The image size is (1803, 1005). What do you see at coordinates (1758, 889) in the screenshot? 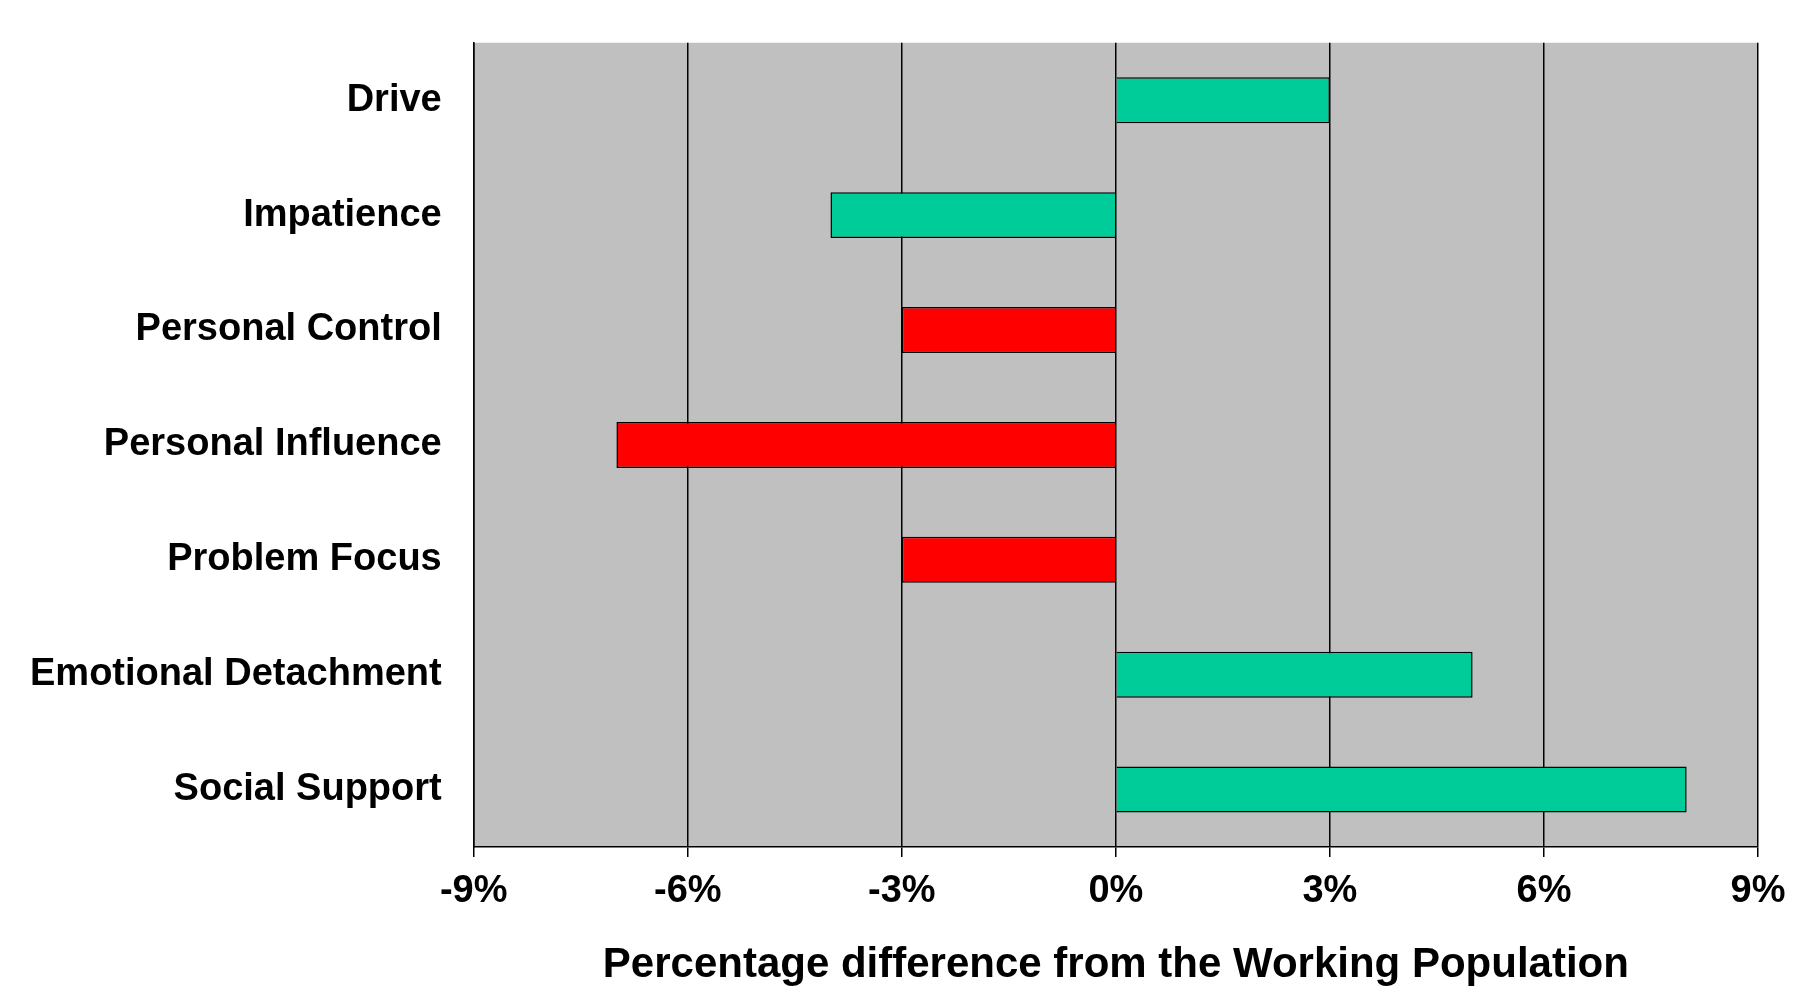
I see `x-tick-label: 9%` at bounding box center [1758, 889].